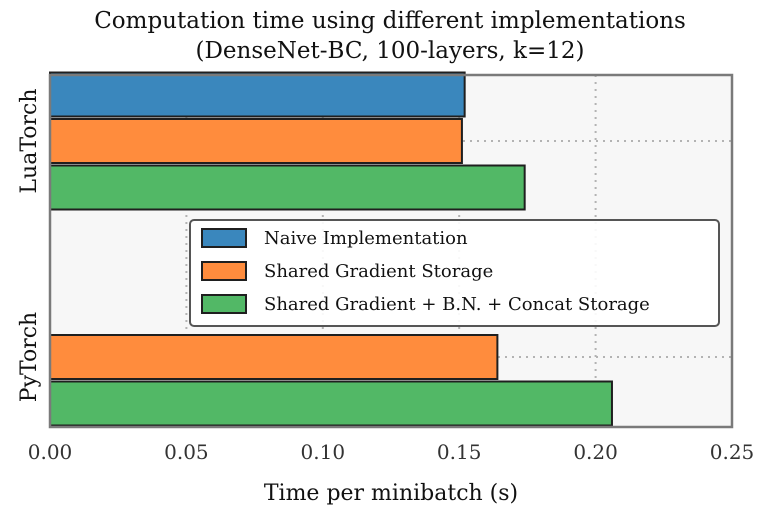 Image resolution: width=774 pixels, height=514 pixels. Describe the element at coordinates (186, 452) in the screenshot. I see `x-tick-label: 0.05` at that location.